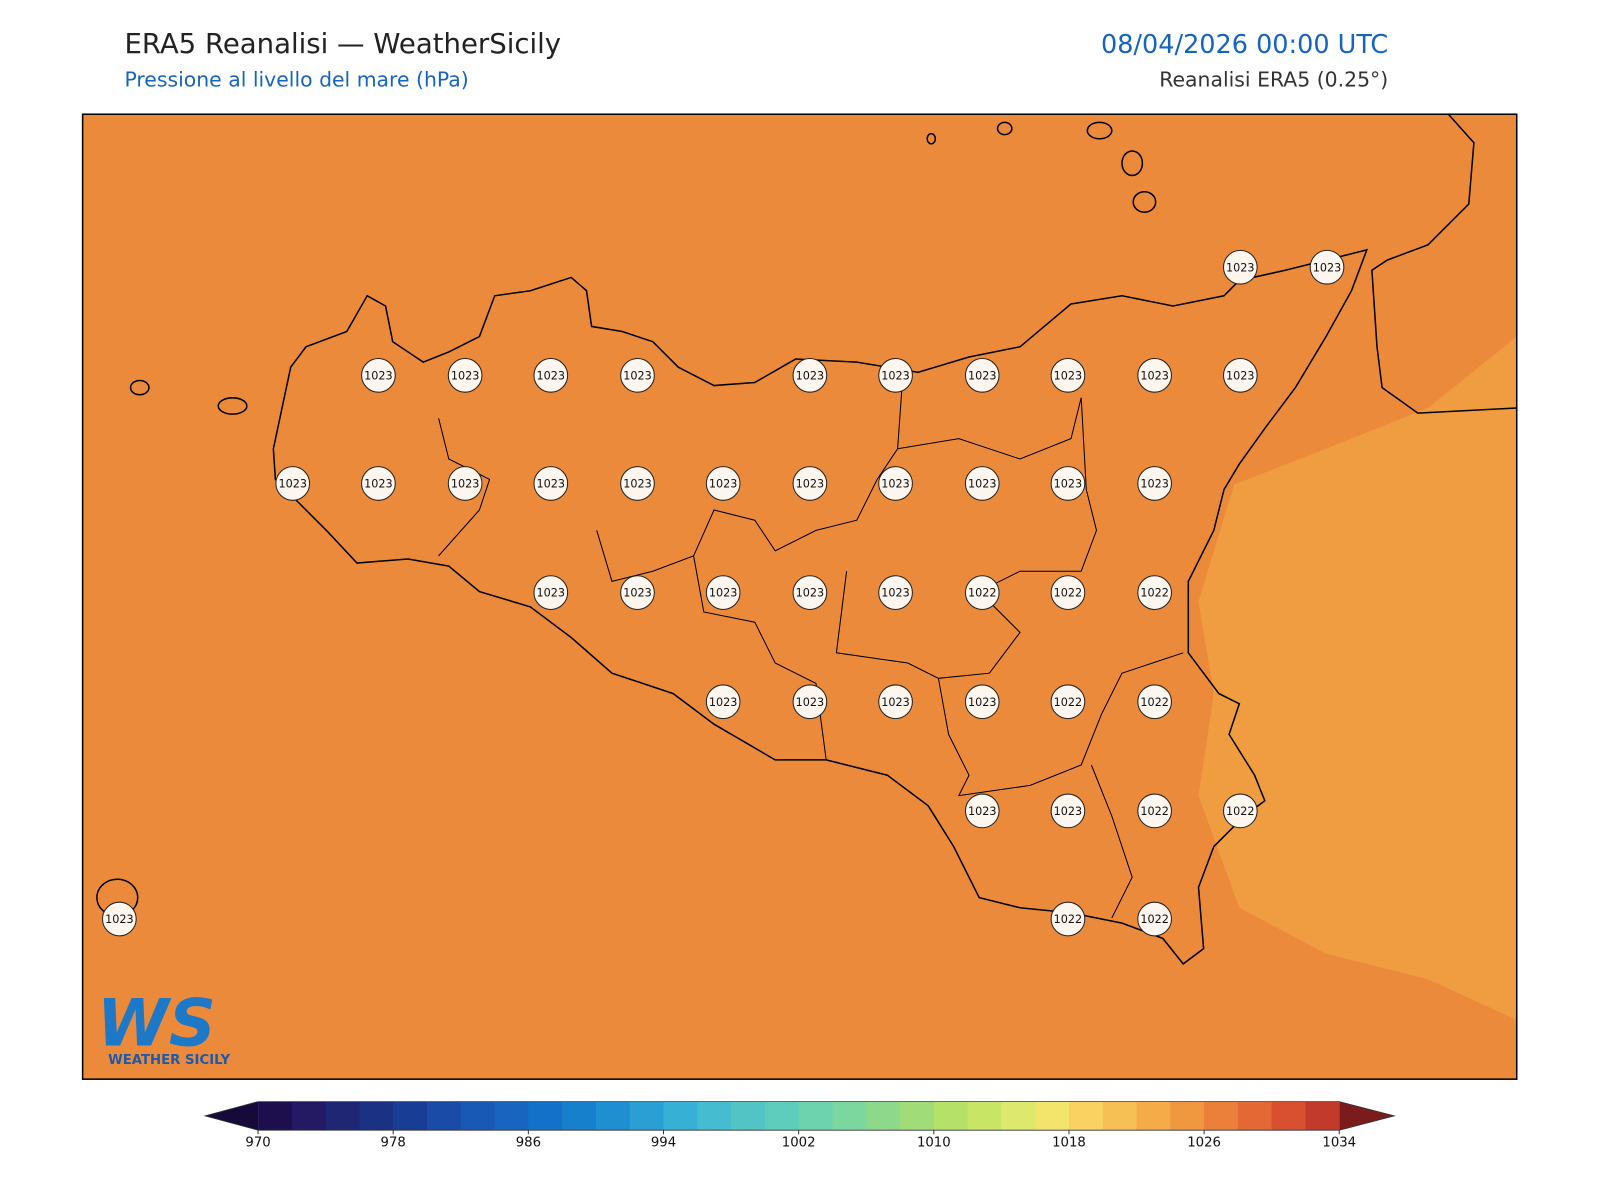  Describe the element at coordinates (1244, 45) in the screenshot. I see `datetime: 08/04/2026 00:00 UTC` at that location.